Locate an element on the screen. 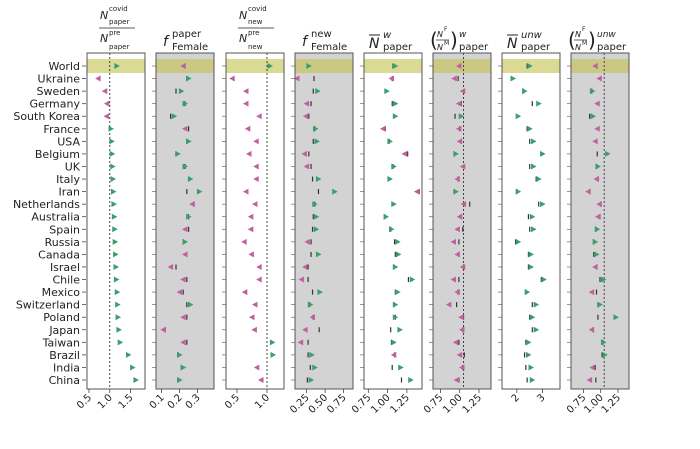 The width and height of the screenshot is (700, 449). x-tick-label: 1.0 is located at coordinates (105, 401).